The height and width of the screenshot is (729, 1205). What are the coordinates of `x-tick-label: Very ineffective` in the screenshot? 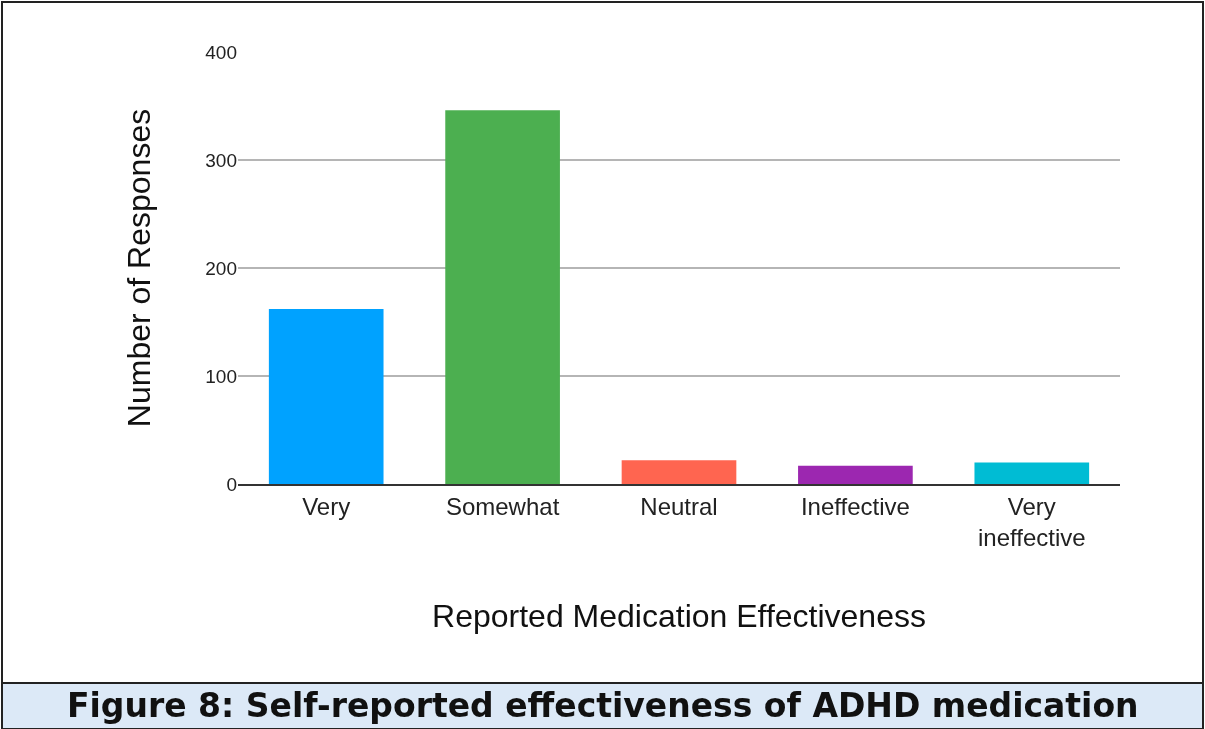 It's located at (1031, 521).